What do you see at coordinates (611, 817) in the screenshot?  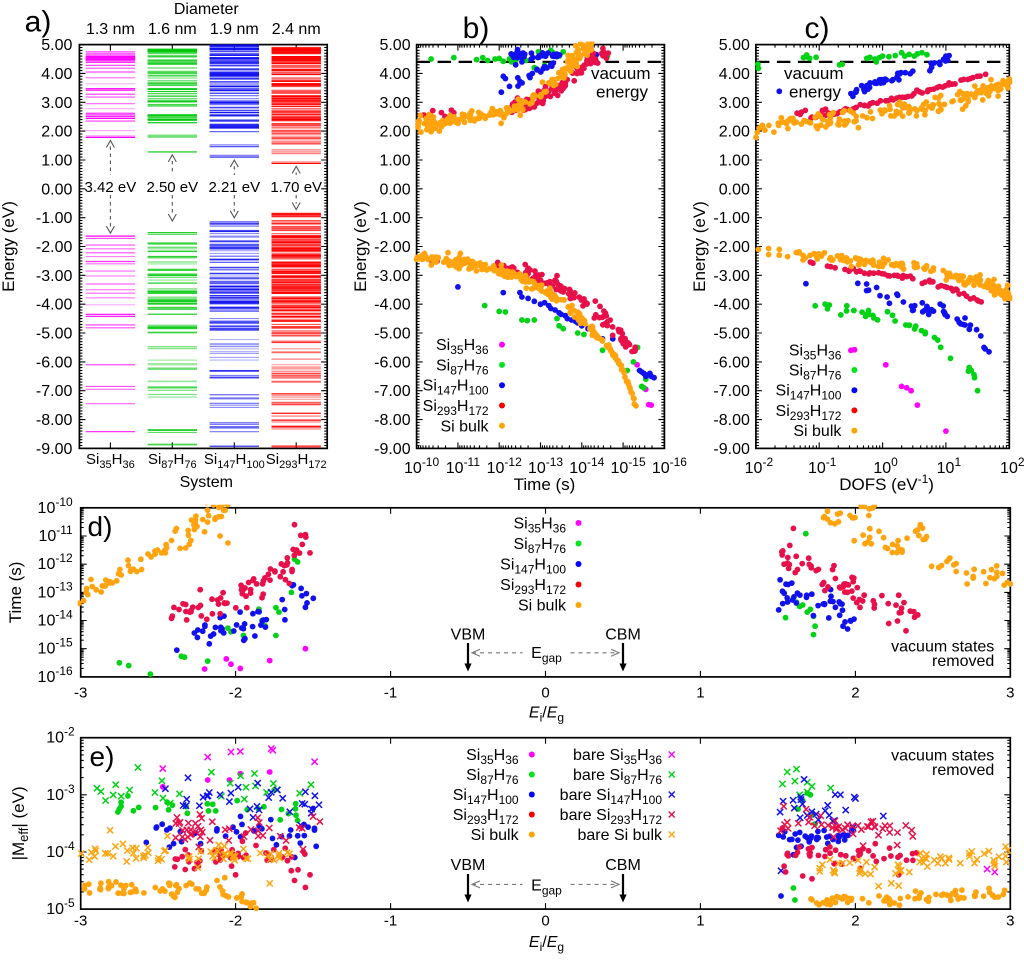 I see `svg-text: bare Si293H172` at bounding box center [611, 817].